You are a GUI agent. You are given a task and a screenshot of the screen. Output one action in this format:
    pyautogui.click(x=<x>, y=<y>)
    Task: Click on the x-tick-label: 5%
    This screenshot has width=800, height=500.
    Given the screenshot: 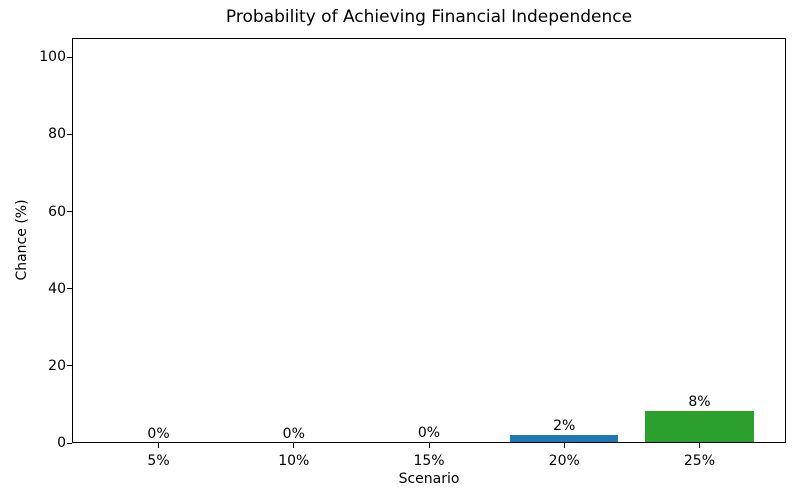 What is the action you would take?
    pyautogui.click(x=158, y=461)
    